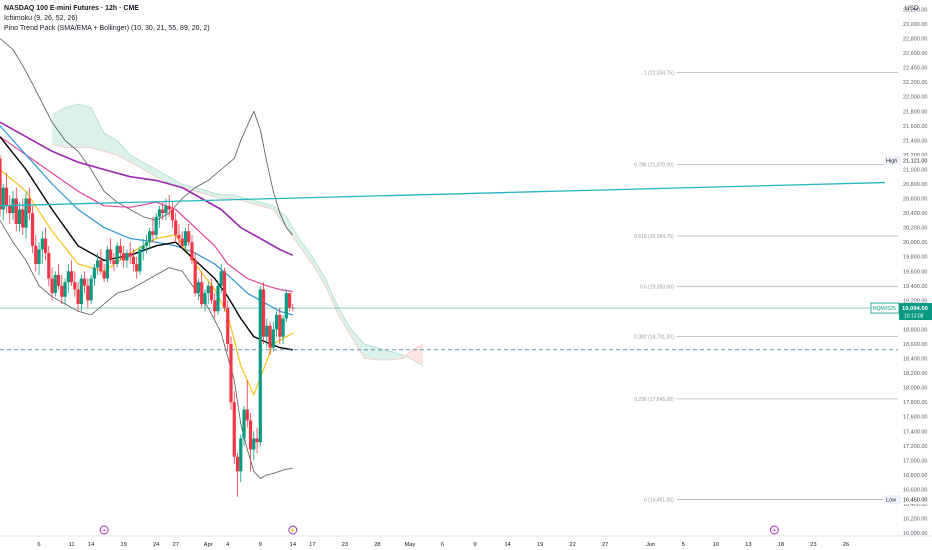 The width and height of the screenshot is (932, 550). What do you see at coordinates (443, 194) in the screenshot?
I see `rising-trendline` at bounding box center [443, 194].